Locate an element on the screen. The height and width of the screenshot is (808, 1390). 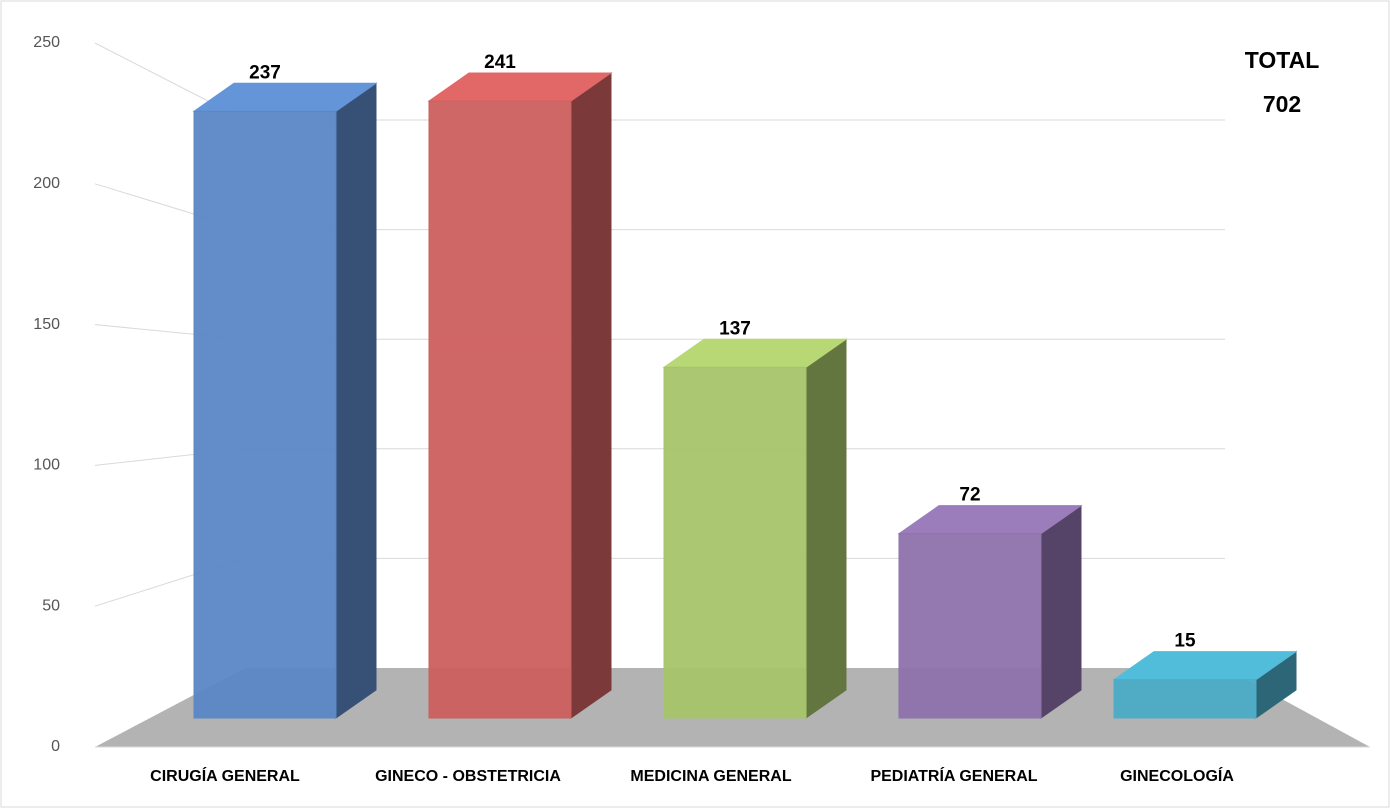
x-tick-label: MEDICINA GENERAL is located at coordinates (710, 776).